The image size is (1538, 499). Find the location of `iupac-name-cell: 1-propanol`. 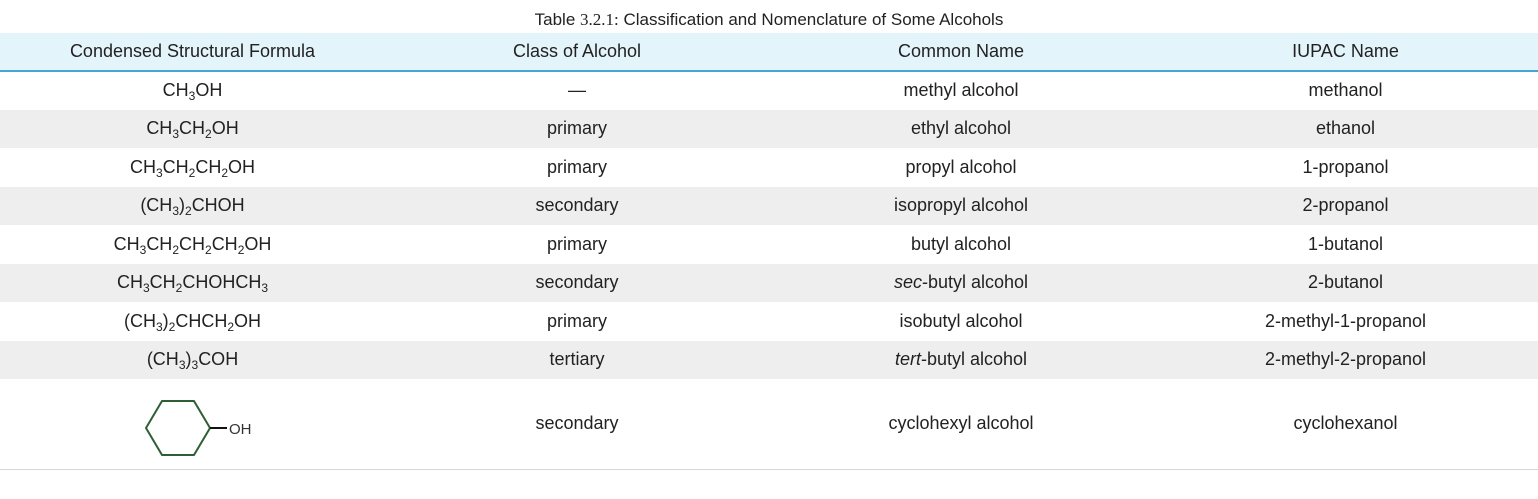

iupac-name-cell: 1-propanol is located at coordinates (1345, 166).